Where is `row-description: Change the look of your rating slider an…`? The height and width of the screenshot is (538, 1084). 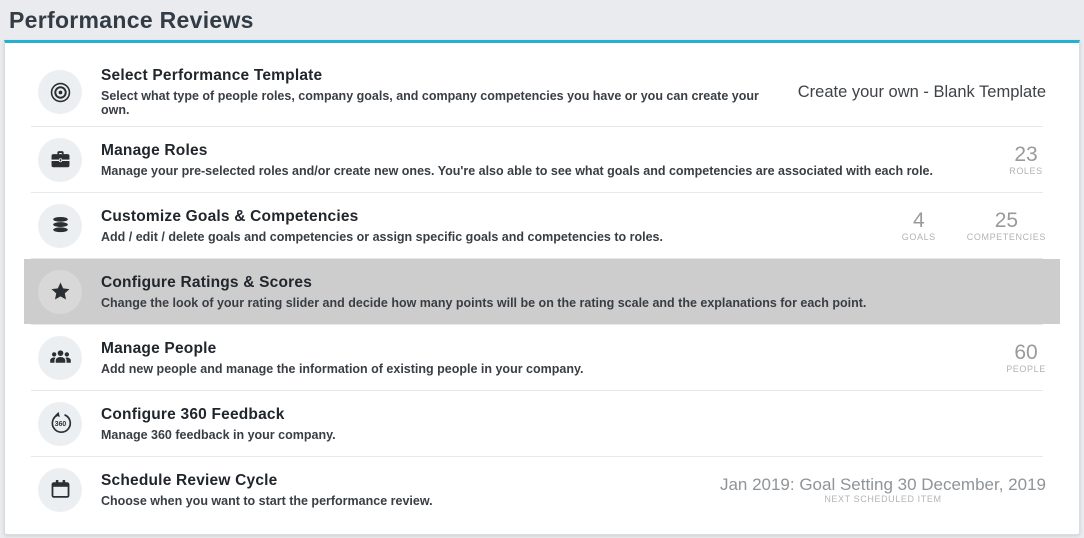
row-description: Change the look of your rating slider an… is located at coordinates (484, 302).